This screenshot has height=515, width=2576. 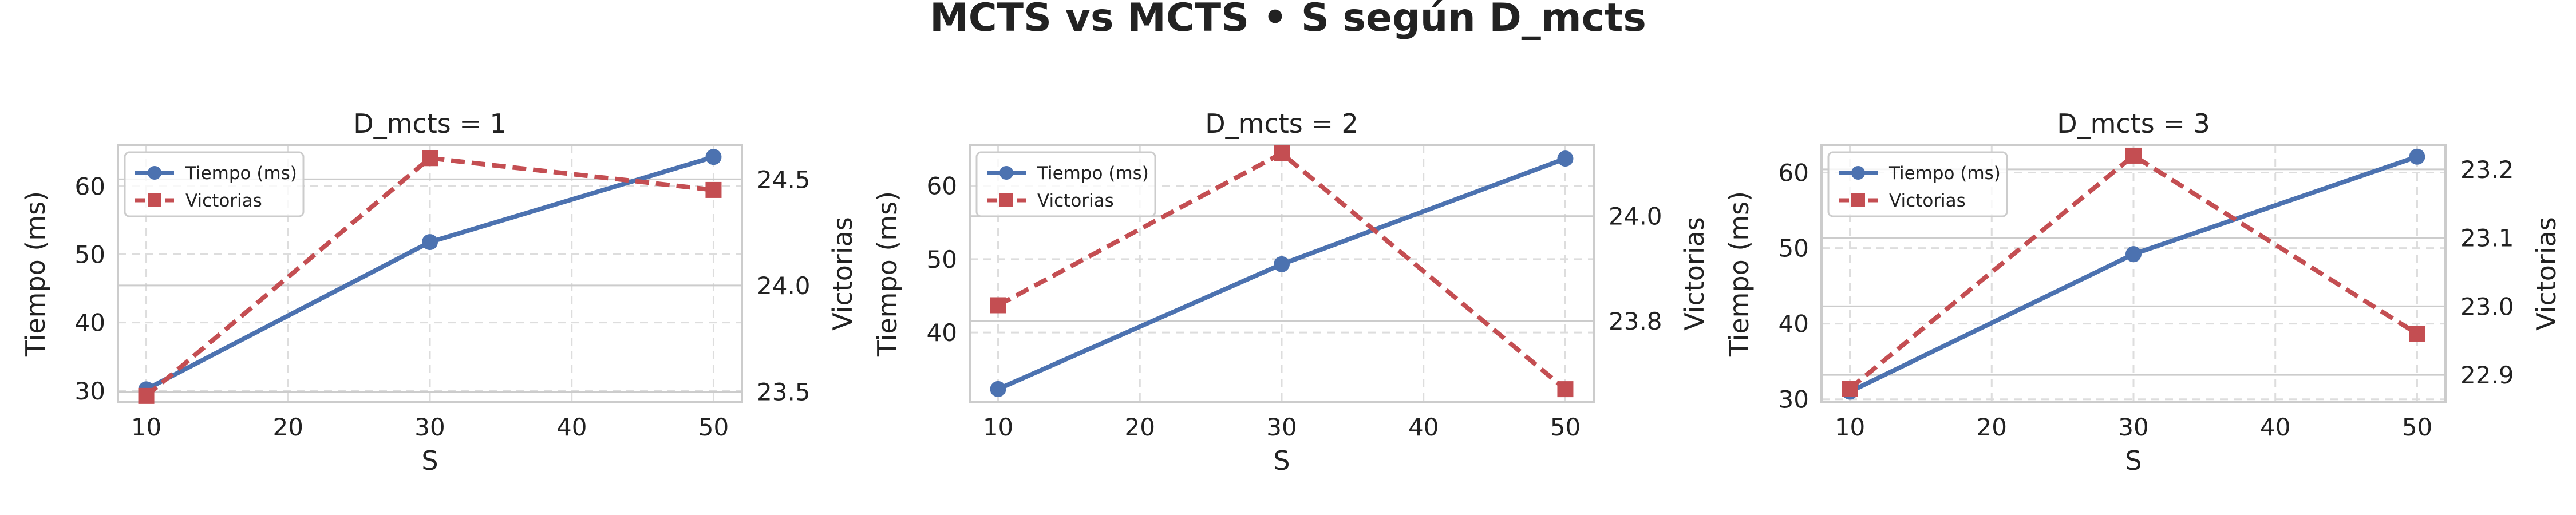 I want to click on y2-tick-label: 23.5, so click(x=784, y=392).